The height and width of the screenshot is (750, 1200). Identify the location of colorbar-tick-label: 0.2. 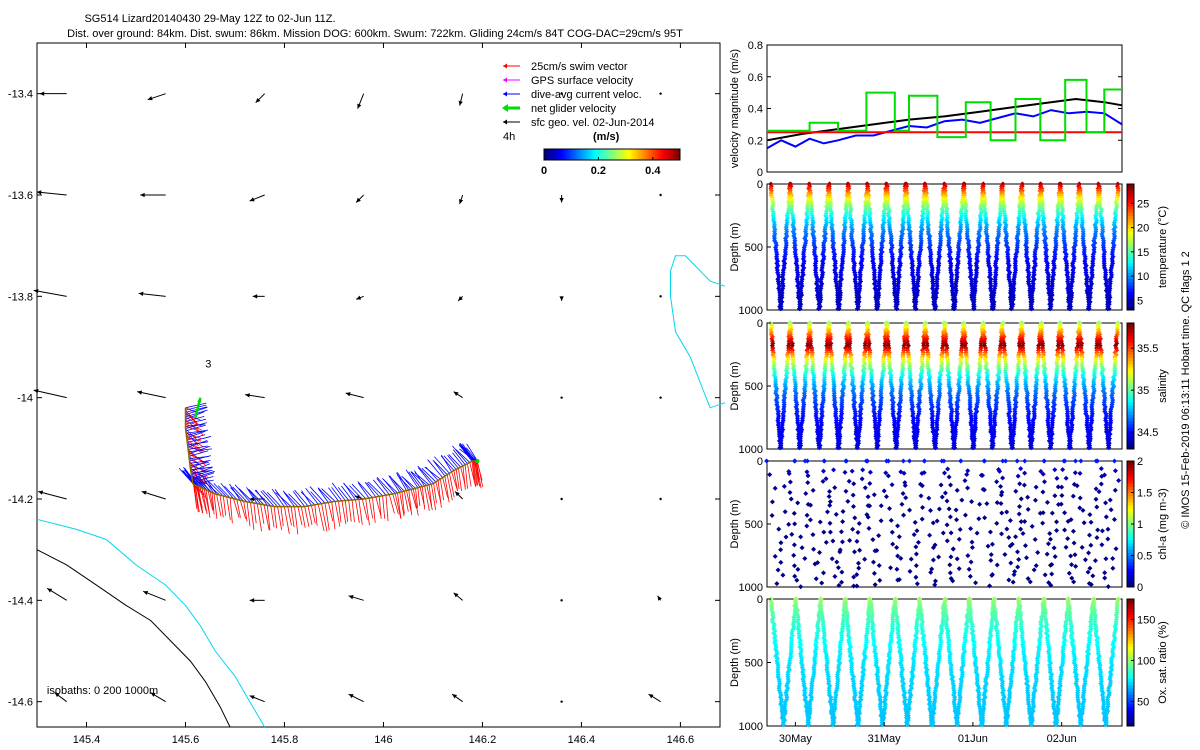
(598, 171).